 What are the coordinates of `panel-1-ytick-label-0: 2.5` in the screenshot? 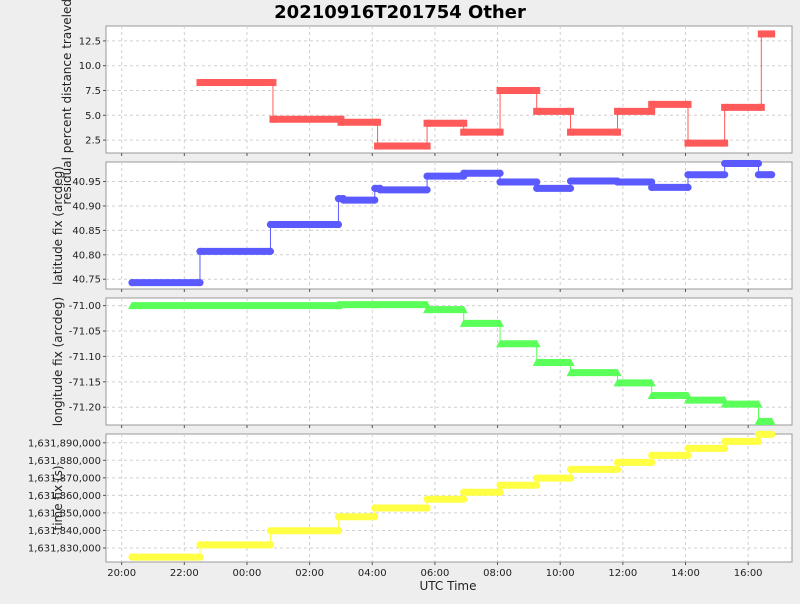 It's located at (93, 141).